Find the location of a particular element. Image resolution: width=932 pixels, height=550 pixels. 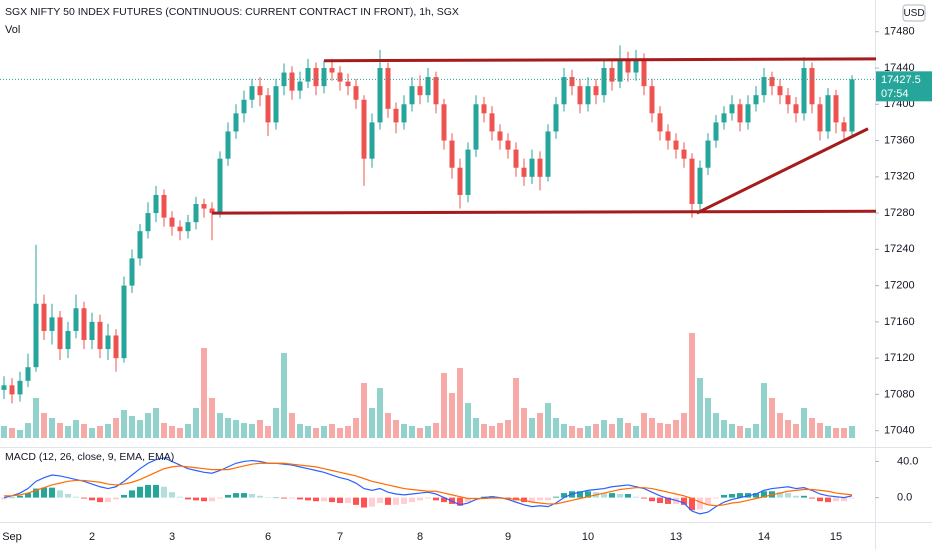

y-tick-label: 17360 is located at coordinates (899, 140).